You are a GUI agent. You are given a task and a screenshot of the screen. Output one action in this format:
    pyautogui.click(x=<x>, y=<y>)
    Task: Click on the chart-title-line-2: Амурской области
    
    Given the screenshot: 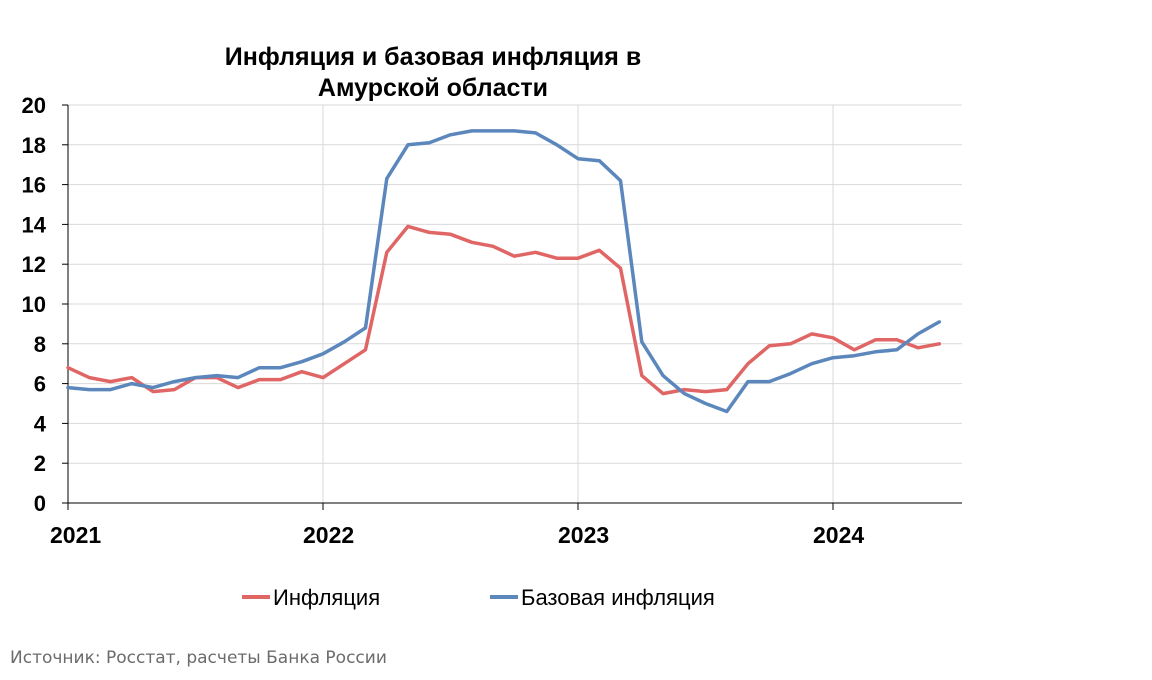 What is the action you would take?
    pyautogui.click(x=433, y=88)
    